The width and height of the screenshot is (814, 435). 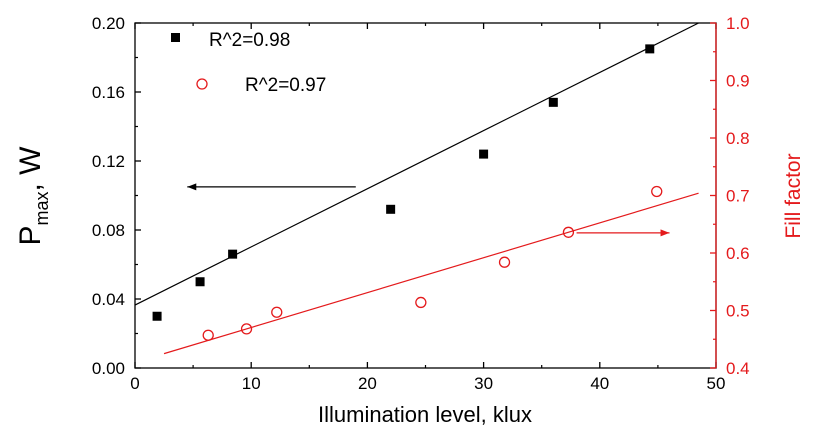 I want to click on legend-circle-marker, so click(x=202, y=84).